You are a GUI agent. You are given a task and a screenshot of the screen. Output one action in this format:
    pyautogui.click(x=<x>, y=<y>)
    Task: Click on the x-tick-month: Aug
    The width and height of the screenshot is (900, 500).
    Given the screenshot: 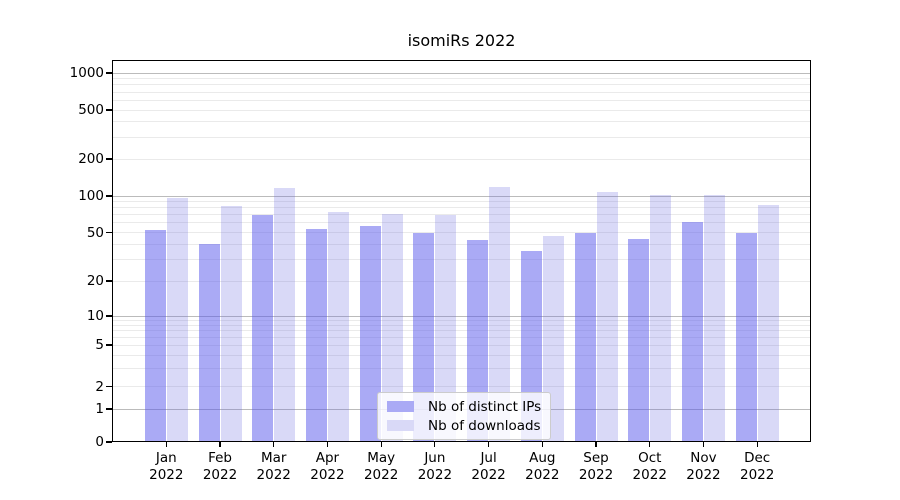 What is the action you would take?
    pyautogui.click(x=542, y=458)
    